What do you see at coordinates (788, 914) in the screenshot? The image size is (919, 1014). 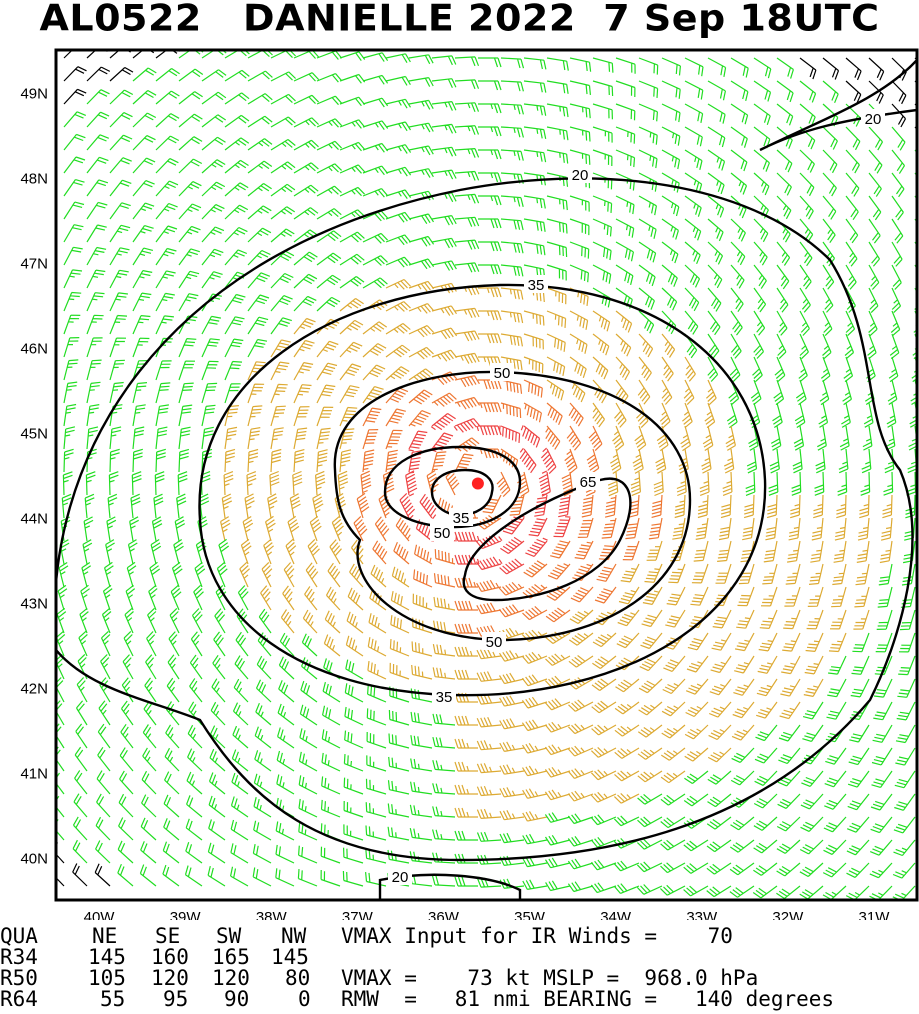 I see `lon-label: 32W` at bounding box center [788, 914].